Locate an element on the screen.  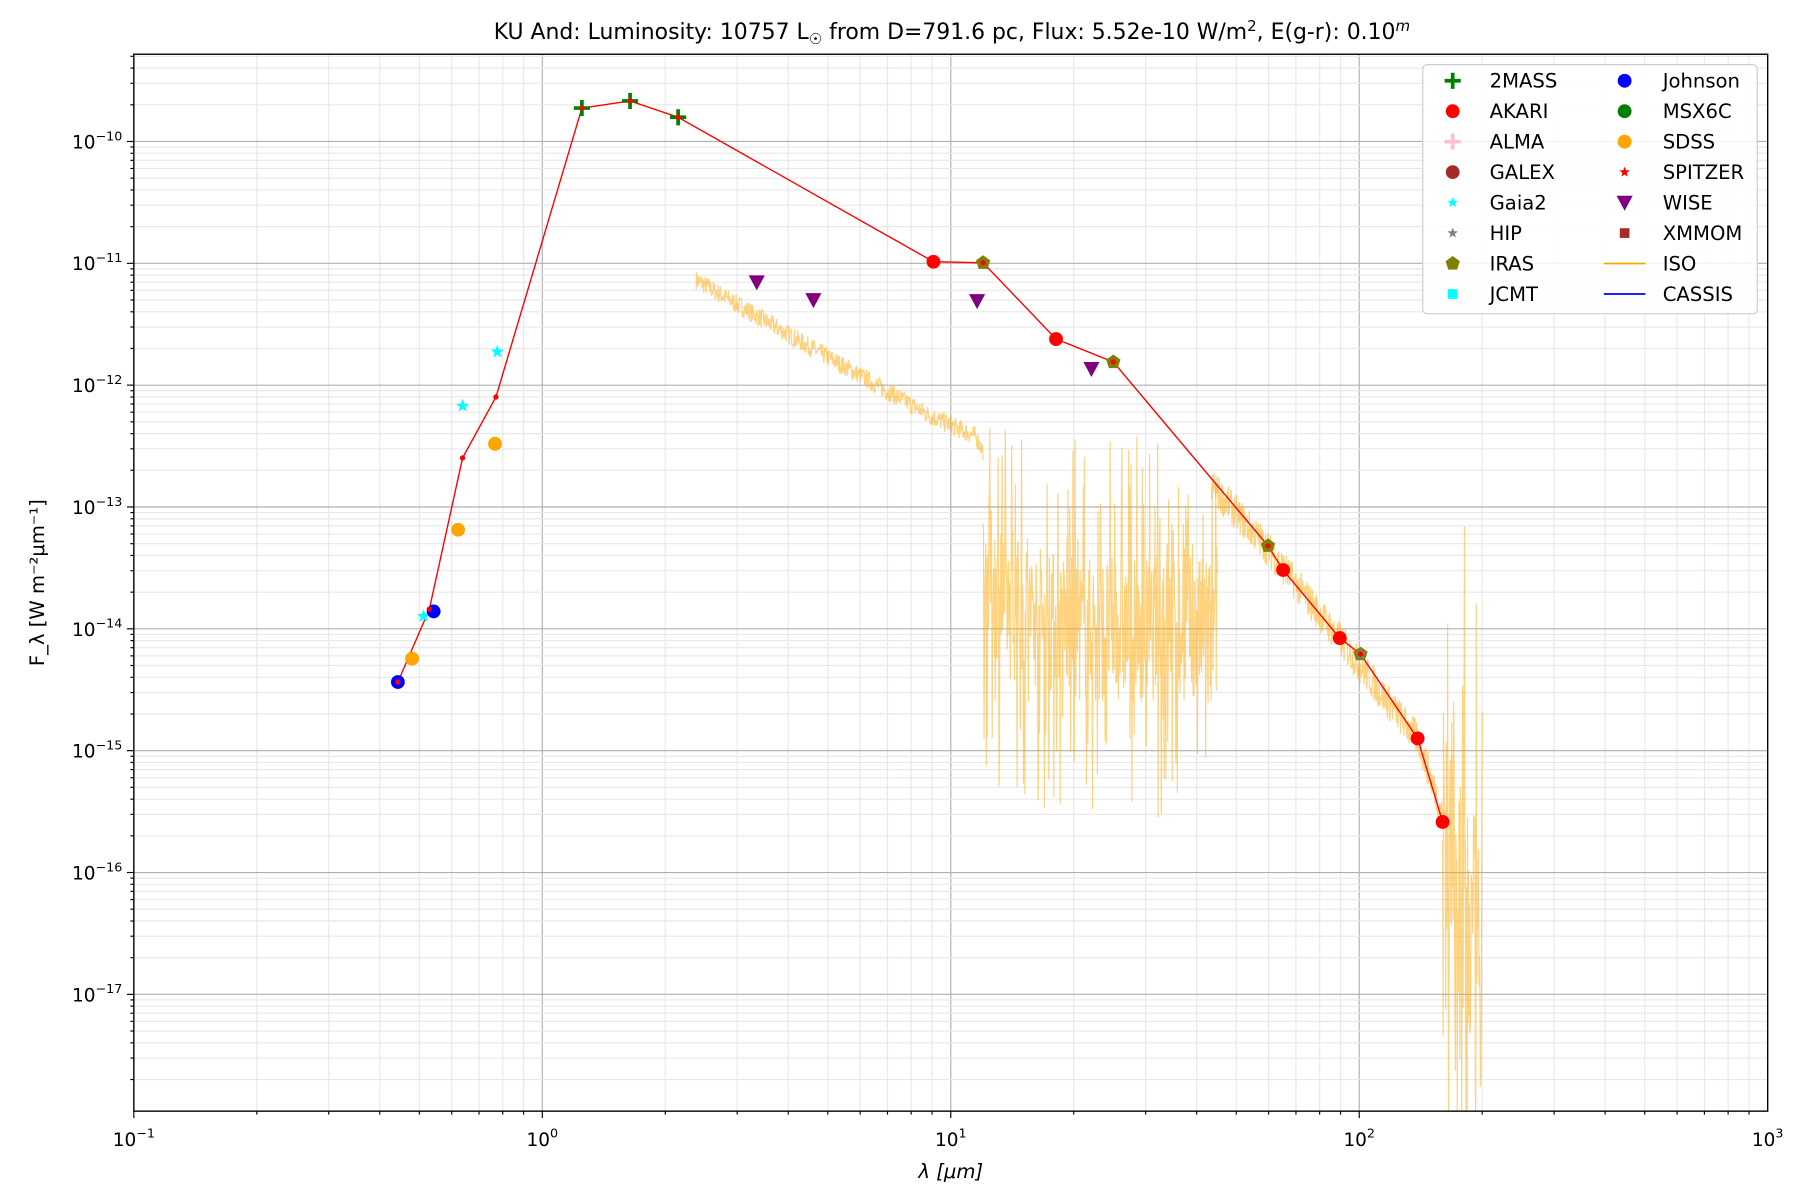
legend-marker-iras is located at coordinates (1452, 263).